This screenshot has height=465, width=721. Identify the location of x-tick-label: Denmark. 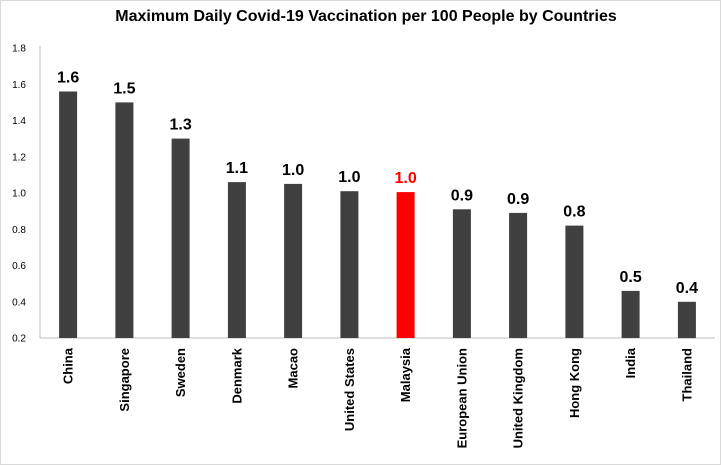
(236, 375).